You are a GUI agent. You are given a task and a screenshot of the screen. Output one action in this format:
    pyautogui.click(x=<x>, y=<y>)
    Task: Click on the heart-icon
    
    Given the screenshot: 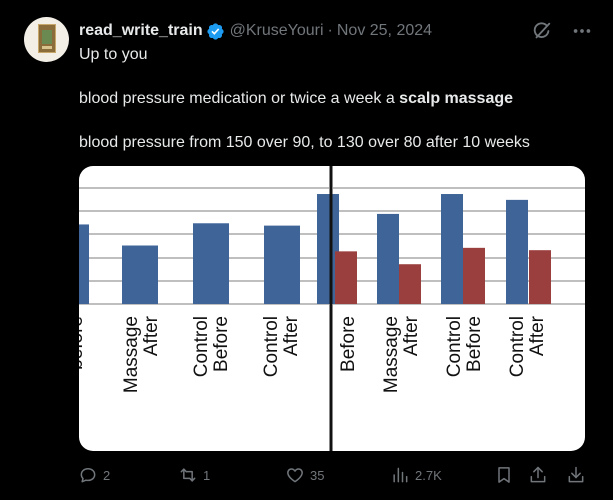 What is the action you would take?
    pyautogui.click(x=295, y=475)
    